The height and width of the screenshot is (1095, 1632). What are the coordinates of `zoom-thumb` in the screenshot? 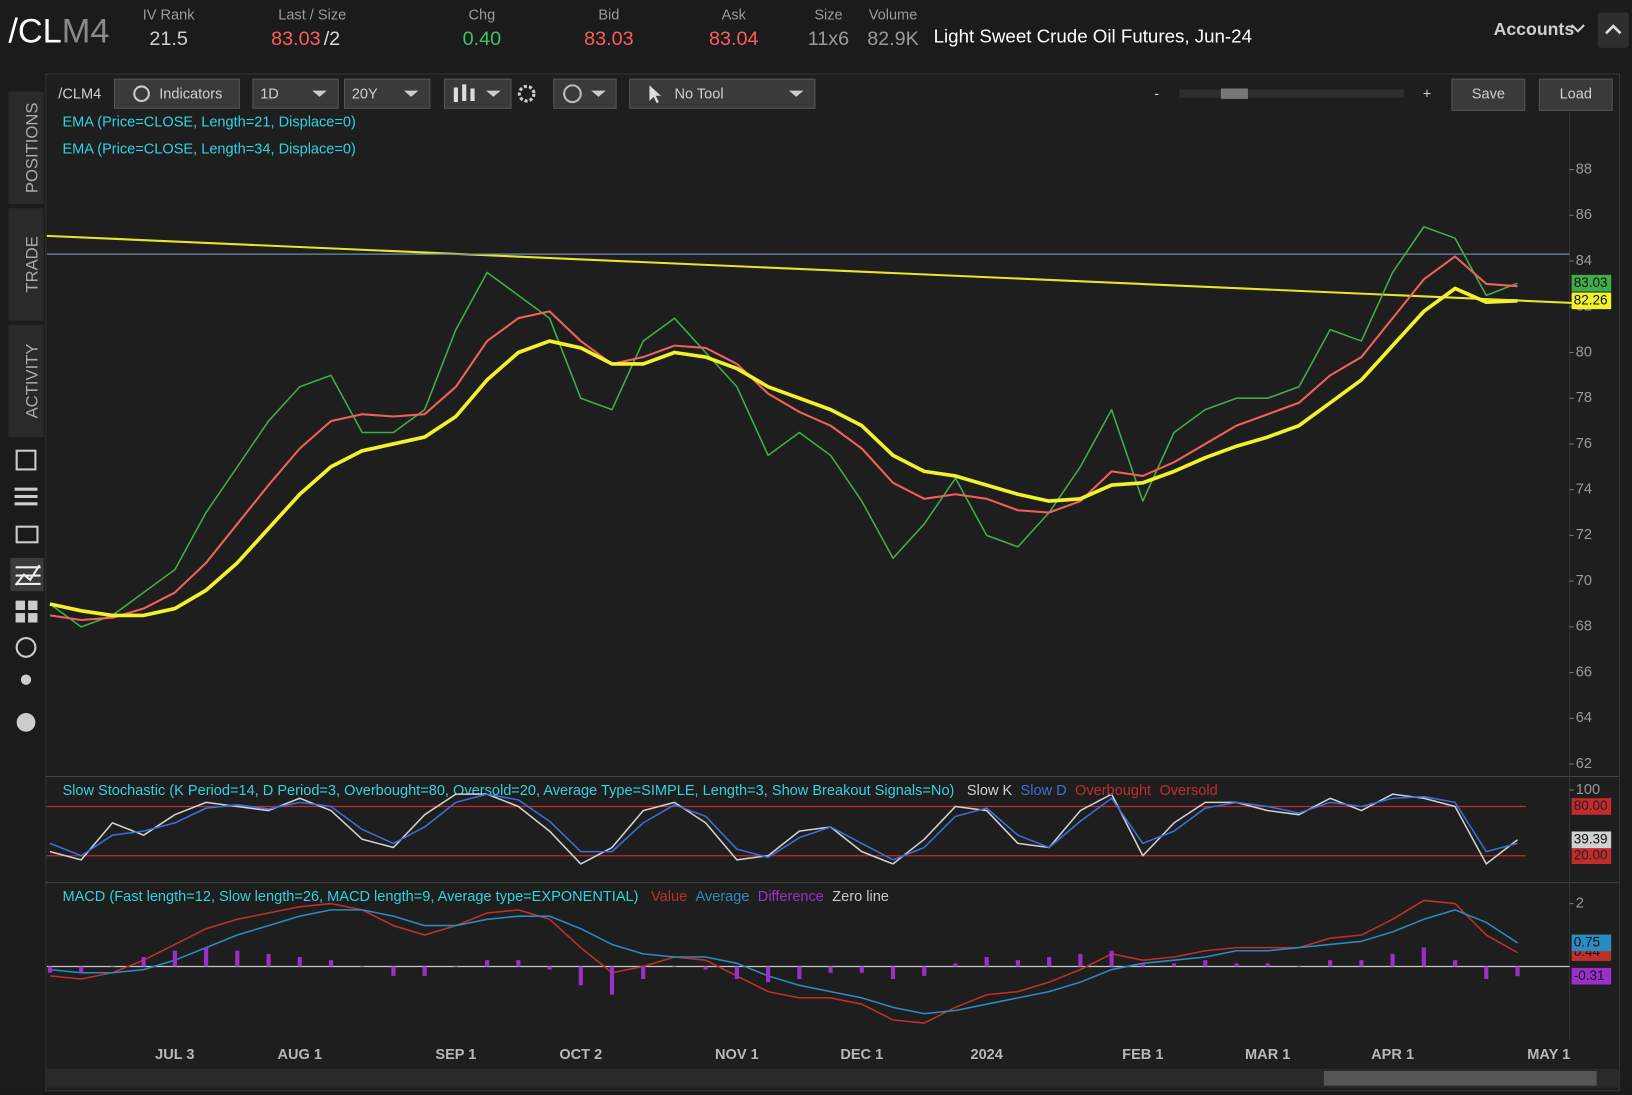 It's located at (1234, 93).